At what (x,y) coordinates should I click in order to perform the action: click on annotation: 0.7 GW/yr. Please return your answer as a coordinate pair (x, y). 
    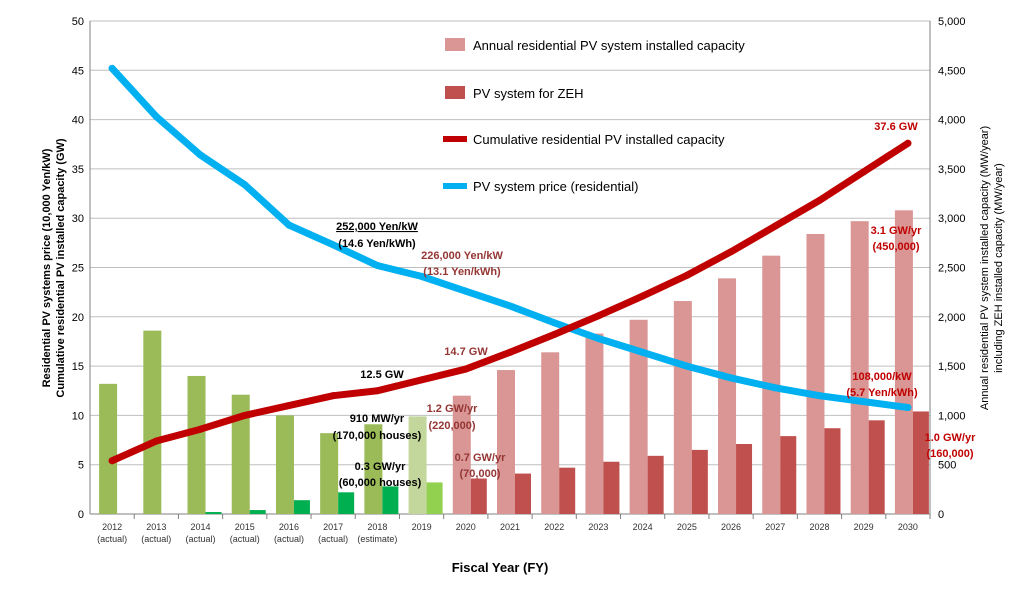
    Looking at the image, I should click on (480, 458).